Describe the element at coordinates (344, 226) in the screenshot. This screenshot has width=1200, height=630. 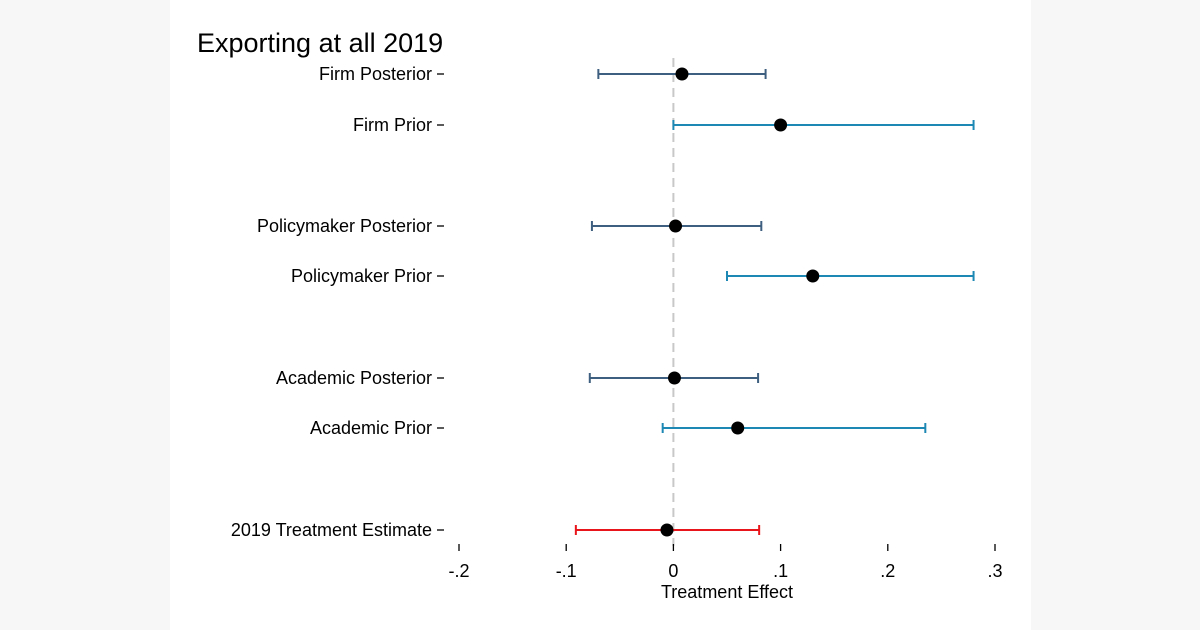
I see `row-label: Policymaker Posterior` at that location.